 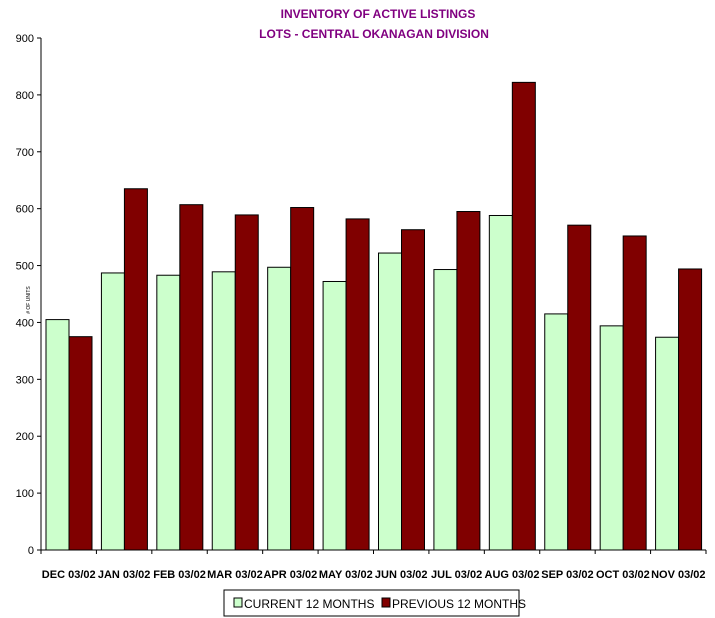 I want to click on y-tick-label-2: 200, so click(x=25, y=437).